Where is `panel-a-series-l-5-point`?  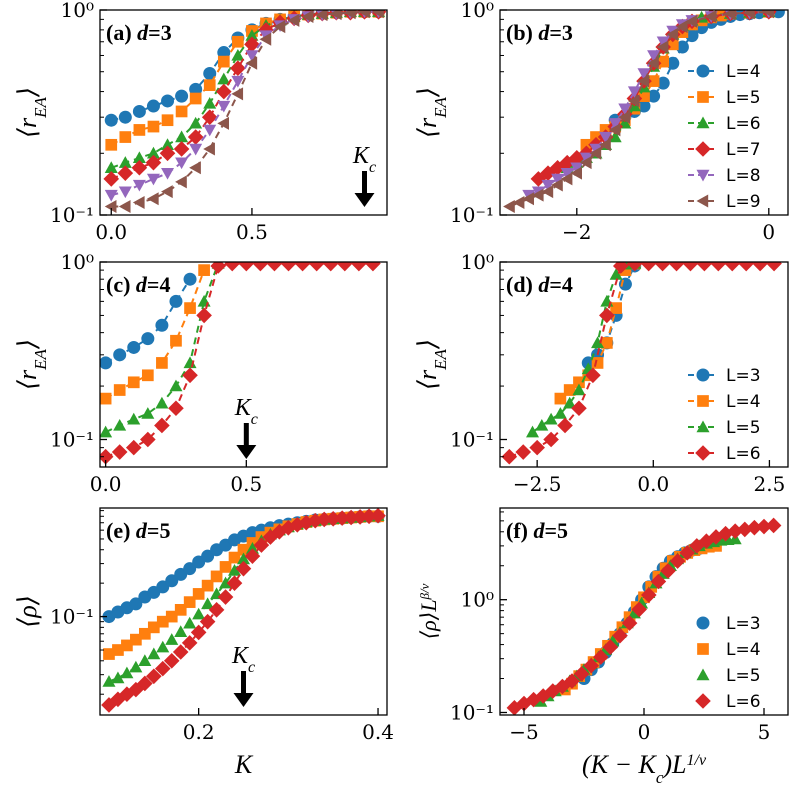
panel-a-series-l-5-point is located at coordinates (209, 85).